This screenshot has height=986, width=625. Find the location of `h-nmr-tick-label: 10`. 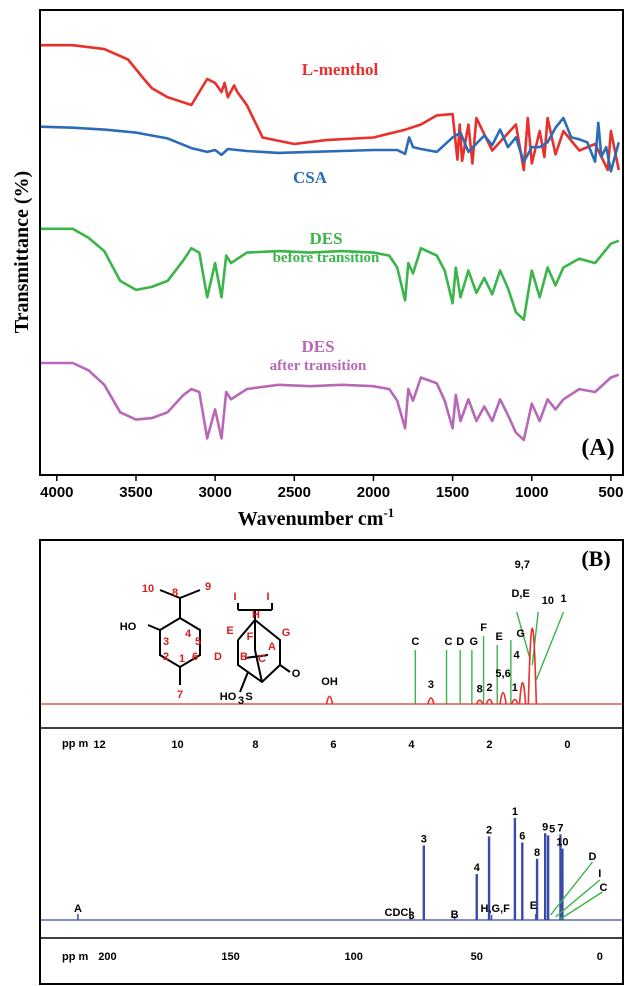

h-nmr-tick-label: 10 is located at coordinates (177, 745).